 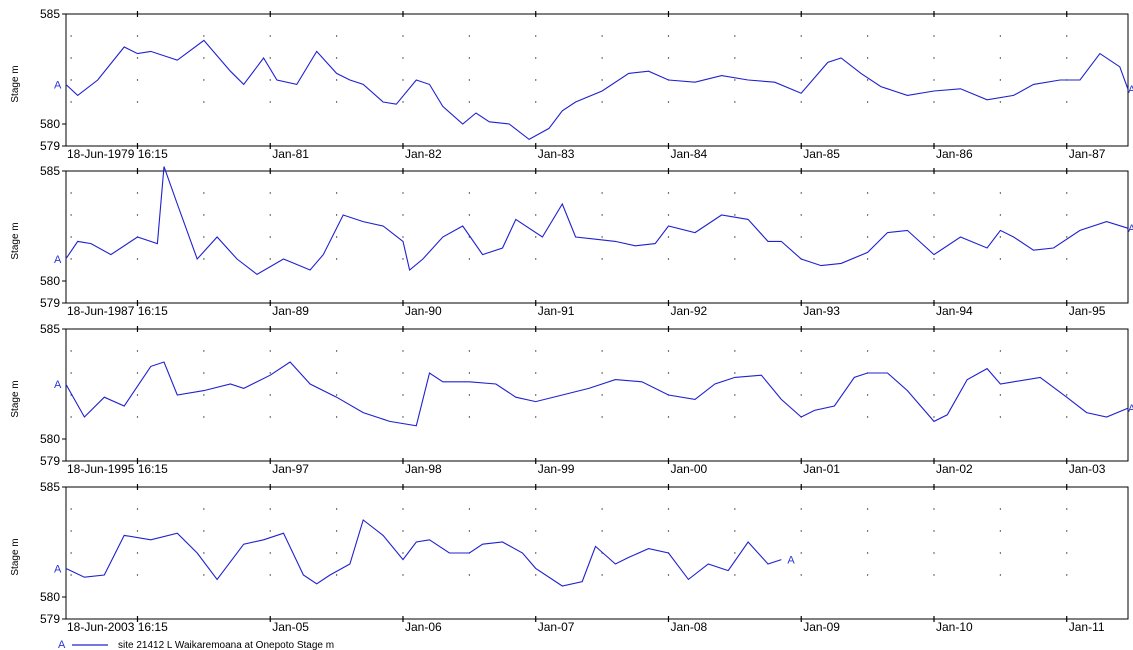 I want to click on x-tick-label: Jan-03, so click(x=1087, y=469).